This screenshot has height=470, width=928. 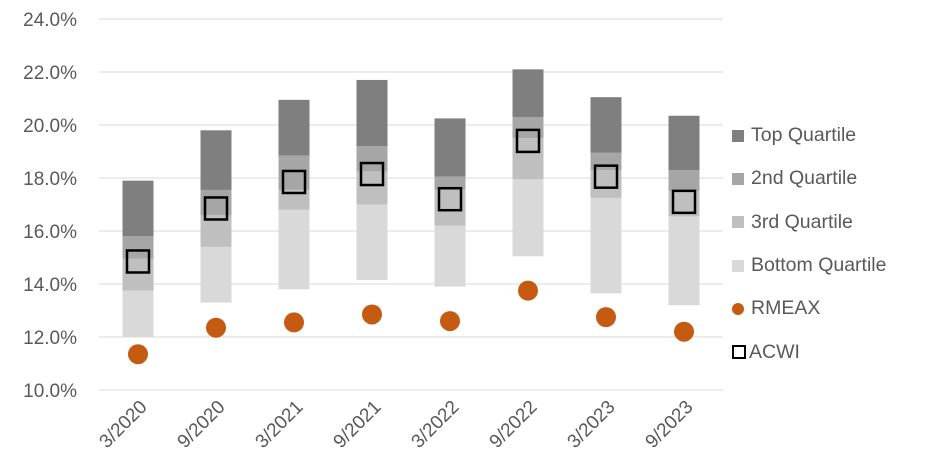 What do you see at coordinates (50, 232) in the screenshot?
I see `y-tick-label: 16.0%` at bounding box center [50, 232].